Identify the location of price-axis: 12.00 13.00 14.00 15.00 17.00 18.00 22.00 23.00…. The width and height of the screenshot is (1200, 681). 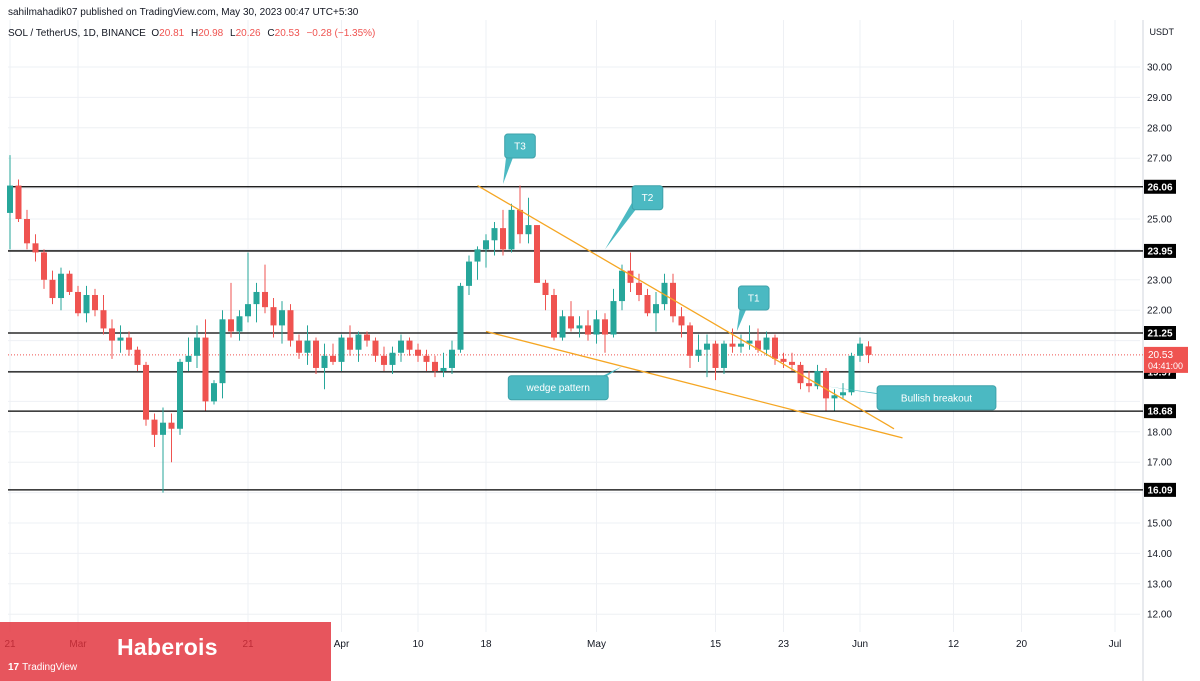
(1157, 350).